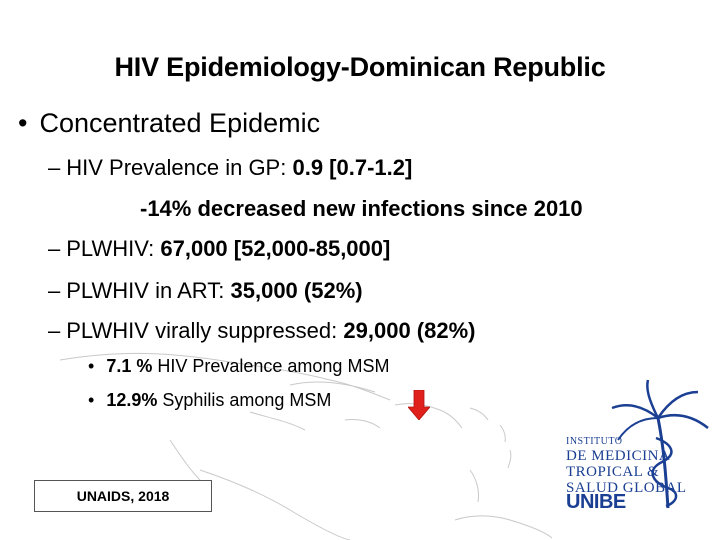  Describe the element at coordinates (205, 330) in the screenshot. I see `sub-label: PLWHIV virally suppressed:` at that location.